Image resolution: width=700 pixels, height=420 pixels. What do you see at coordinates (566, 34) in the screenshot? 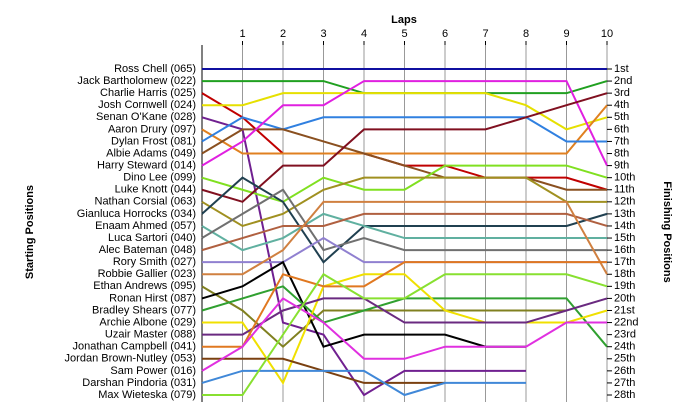
I see `x-tick-label: 9` at bounding box center [566, 34].